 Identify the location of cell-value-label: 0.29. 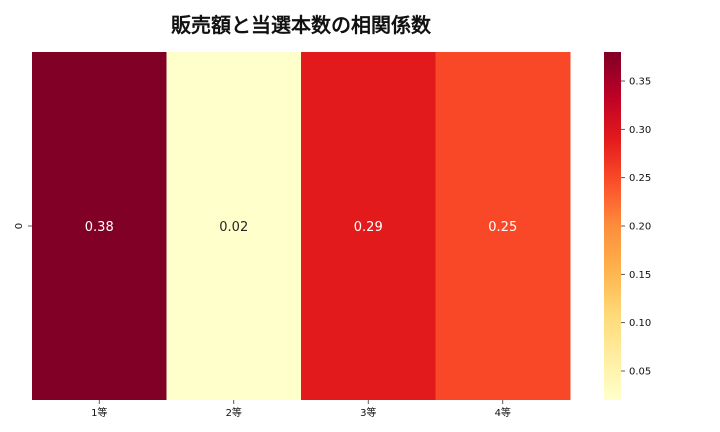
(368, 227).